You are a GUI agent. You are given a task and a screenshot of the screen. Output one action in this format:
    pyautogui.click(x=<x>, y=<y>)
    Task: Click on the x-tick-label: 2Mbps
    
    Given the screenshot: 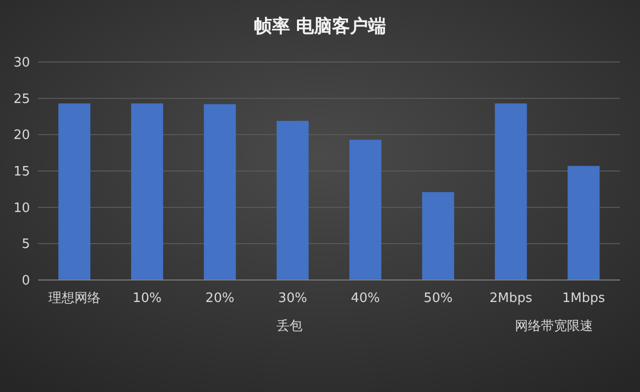 What is the action you would take?
    pyautogui.click(x=510, y=298)
    